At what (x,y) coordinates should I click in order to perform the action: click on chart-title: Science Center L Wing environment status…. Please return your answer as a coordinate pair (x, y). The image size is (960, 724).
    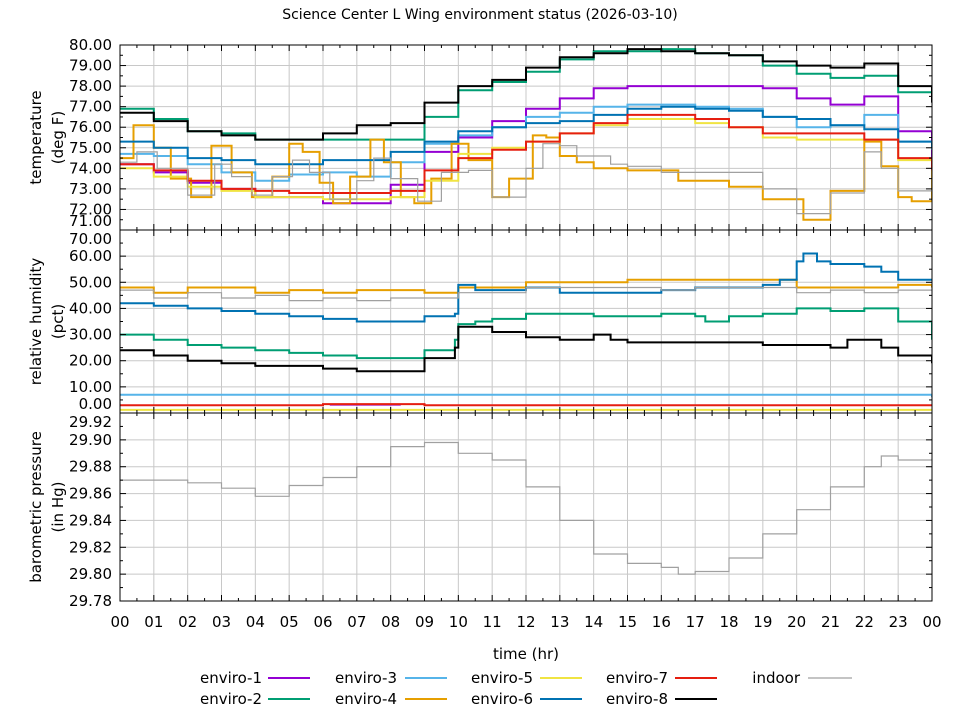
    Looking at the image, I should click on (480, 15).